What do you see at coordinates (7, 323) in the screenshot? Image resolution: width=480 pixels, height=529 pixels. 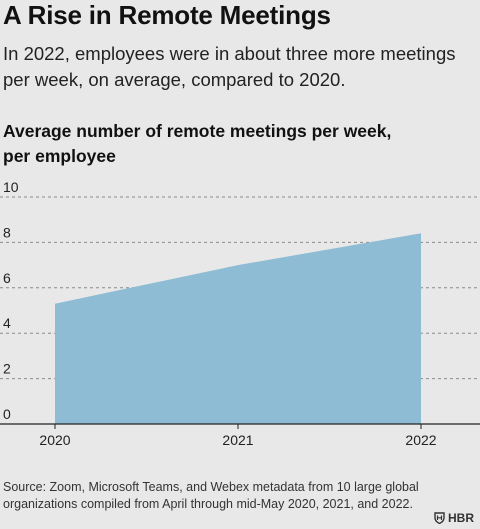 I see `y-tick-label: 4` at bounding box center [7, 323].